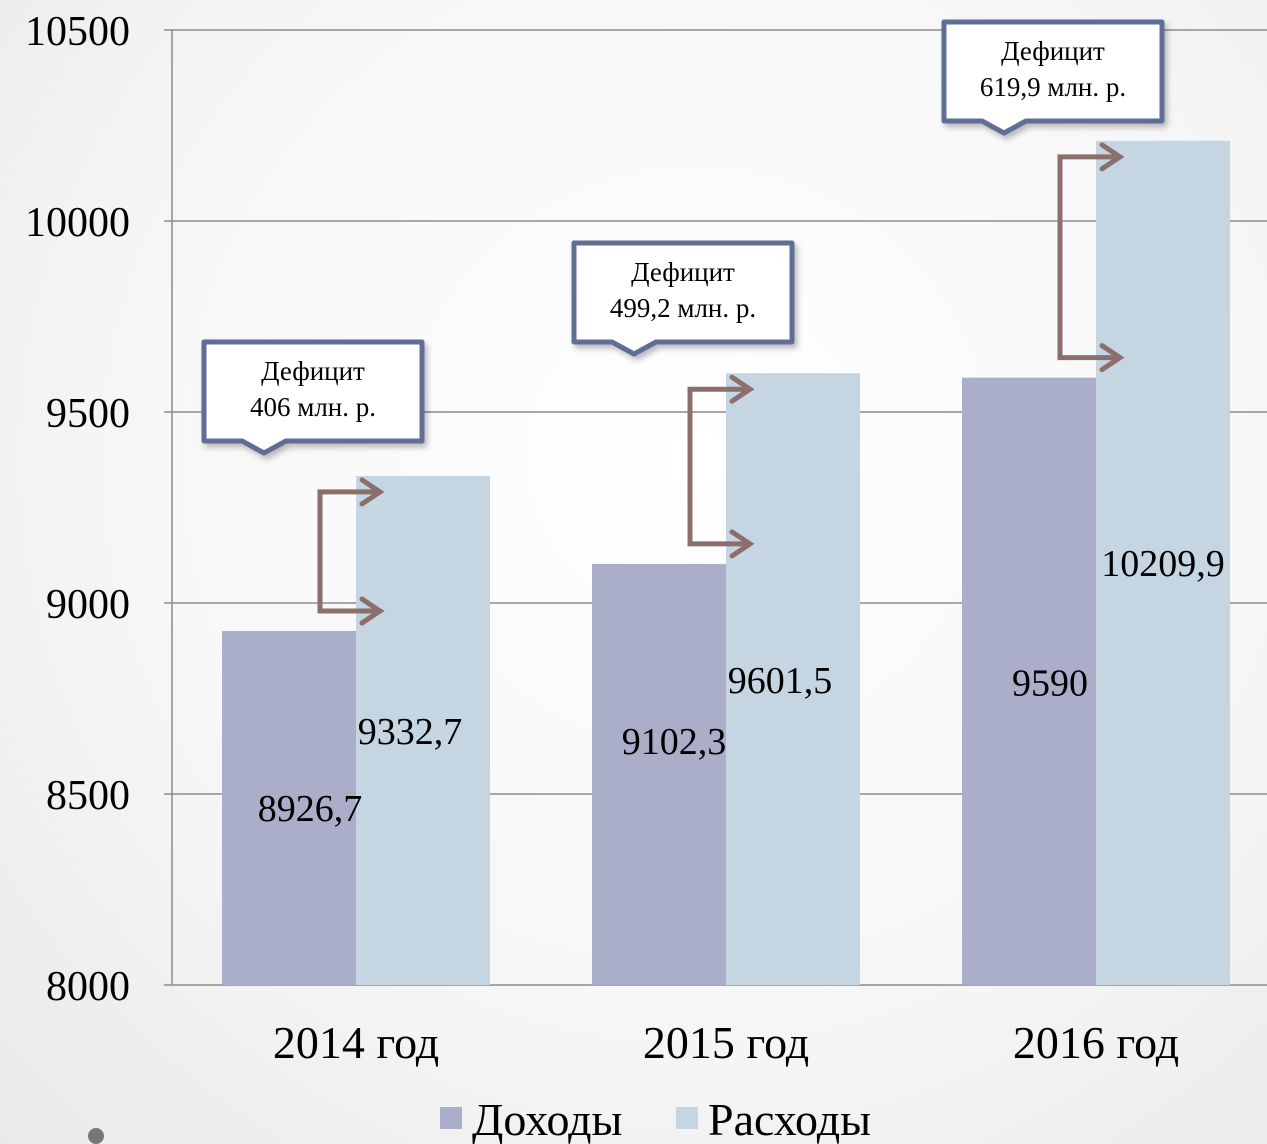 The width and height of the screenshot is (1267, 1144). Describe the element at coordinates (547, 1119) in the screenshot. I see `legend-label: Доходы` at that location.